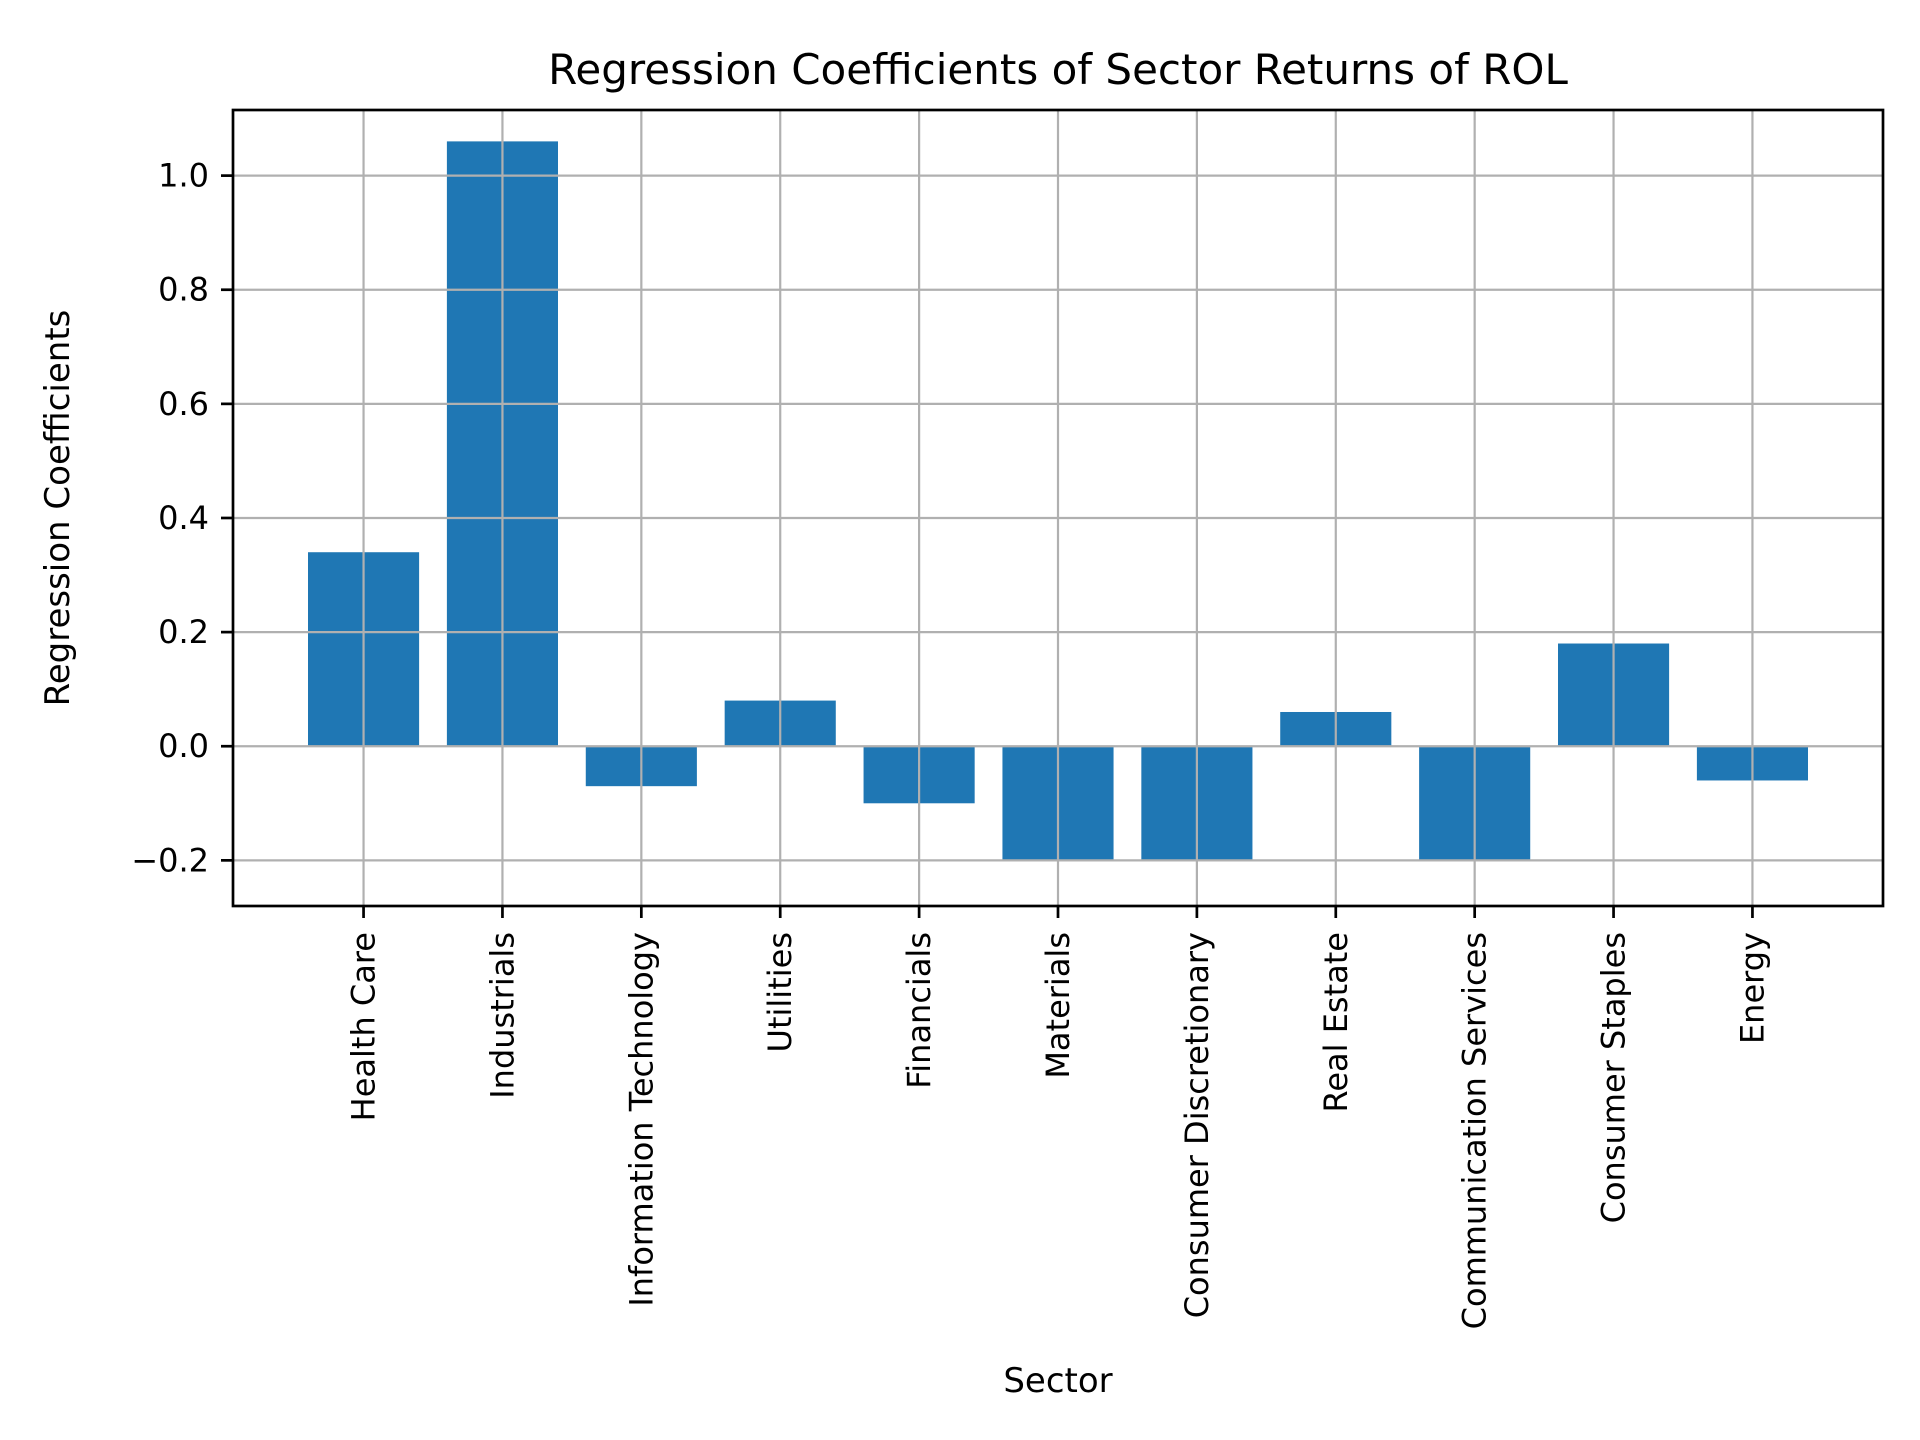  Describe the element at coordinates (1752, 988) in the screenshot. I see `x-tick-label: Energy` at that location.